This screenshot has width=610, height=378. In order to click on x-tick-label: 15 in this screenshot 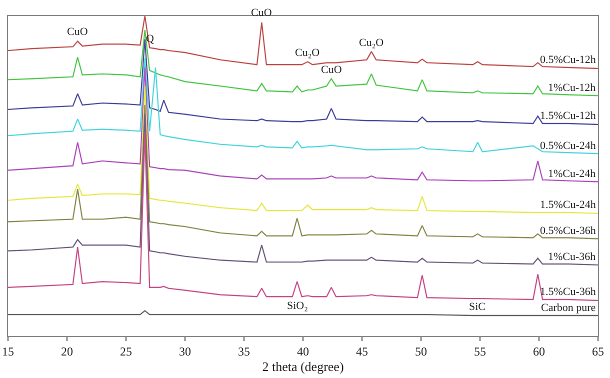, I will do `click(8, 351)`.